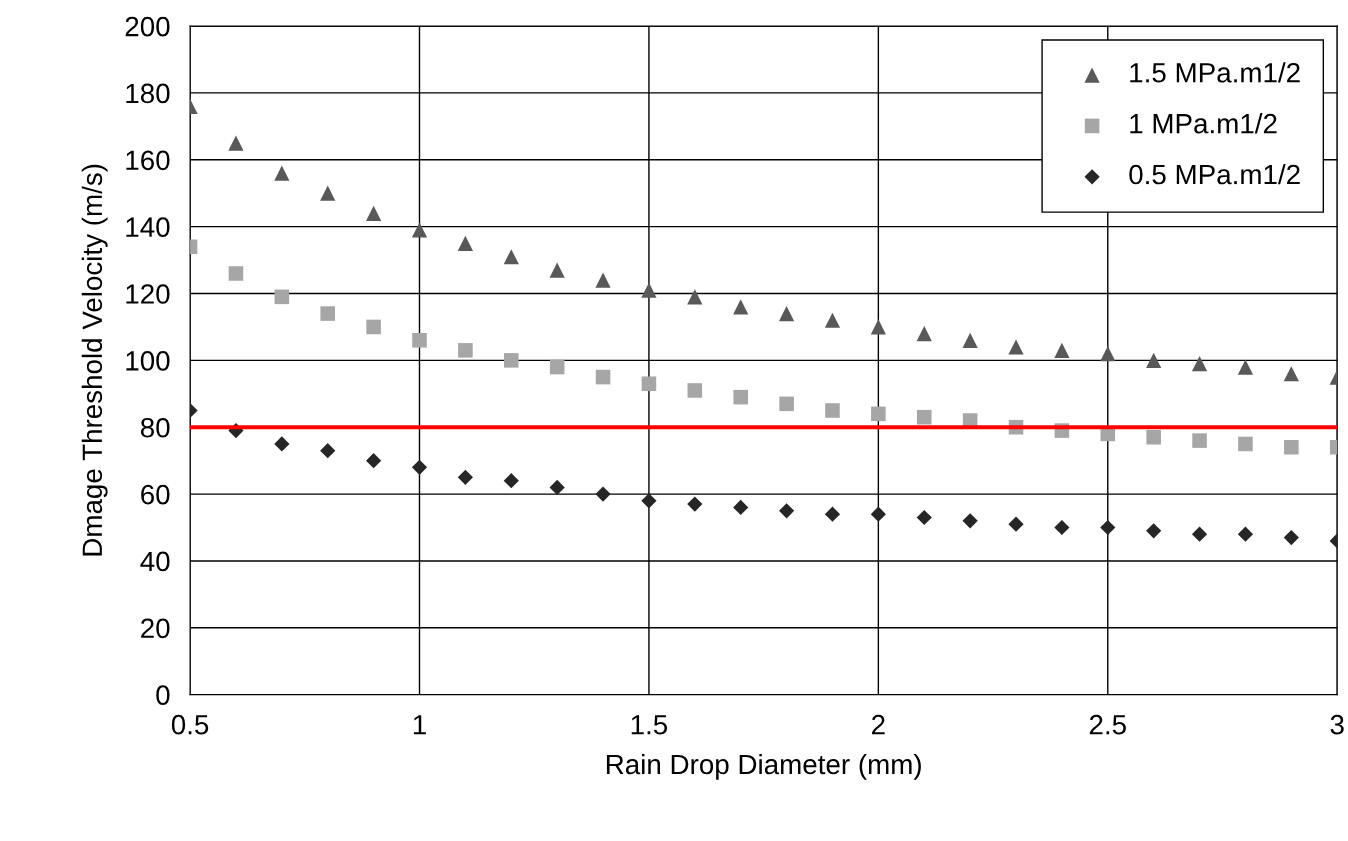 This screenshot has height=841, width=1348. What do you see at coordinates (148, 227) in the screenshot?
I see `y-tick-label: 140` at bounding box center [148, 227].